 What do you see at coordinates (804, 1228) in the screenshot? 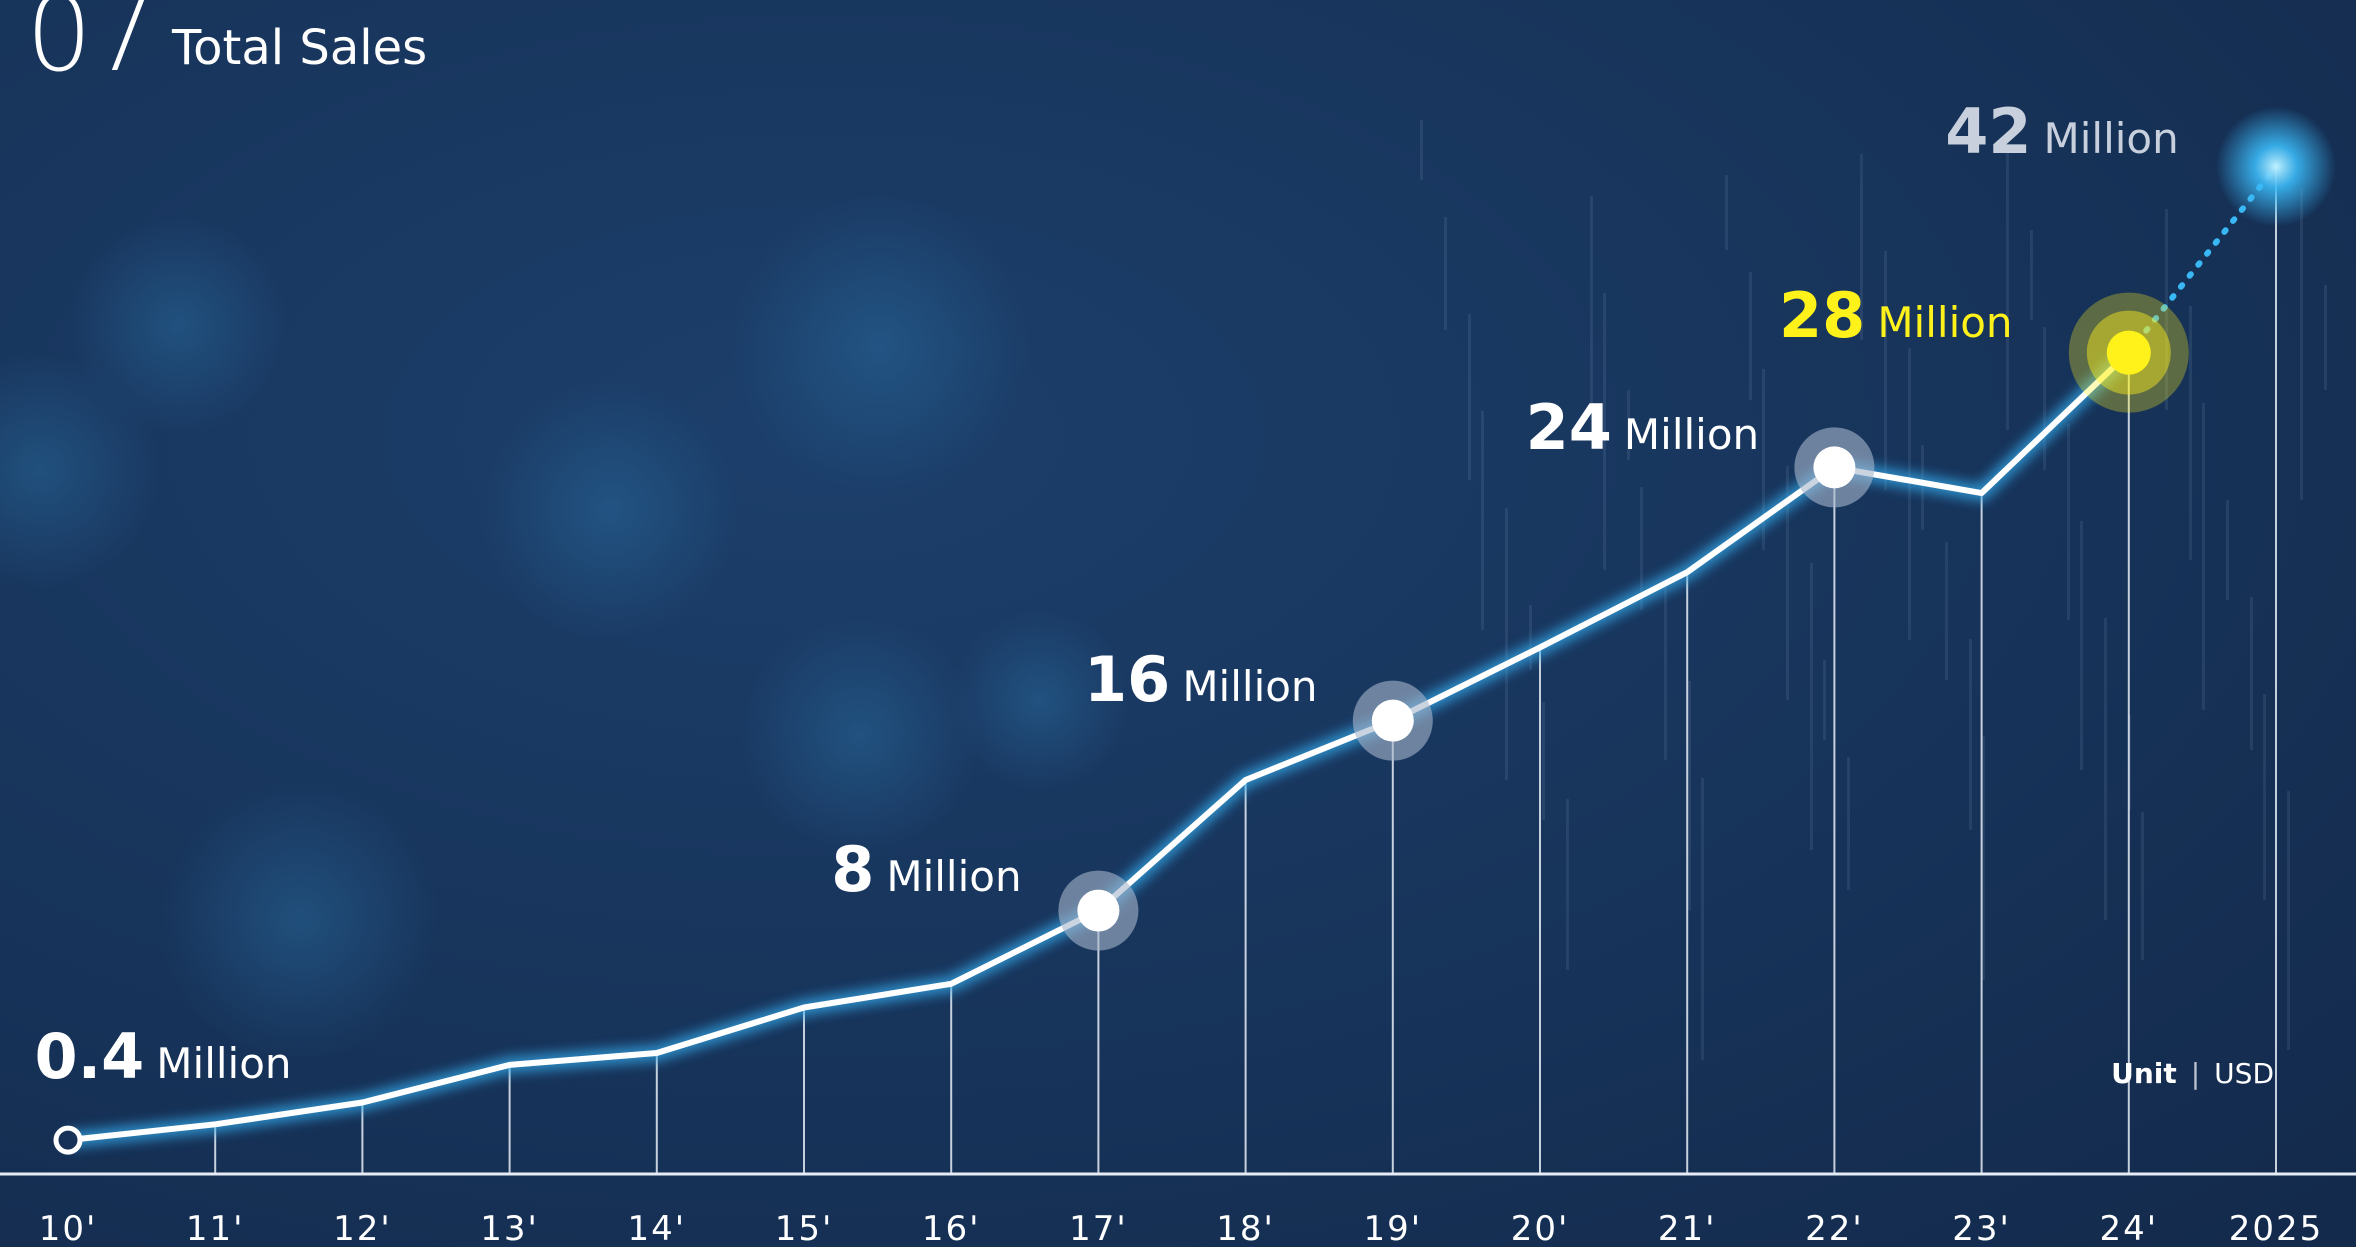
I see `x-tick-label: 15'` at bounding box center [804, 1228].